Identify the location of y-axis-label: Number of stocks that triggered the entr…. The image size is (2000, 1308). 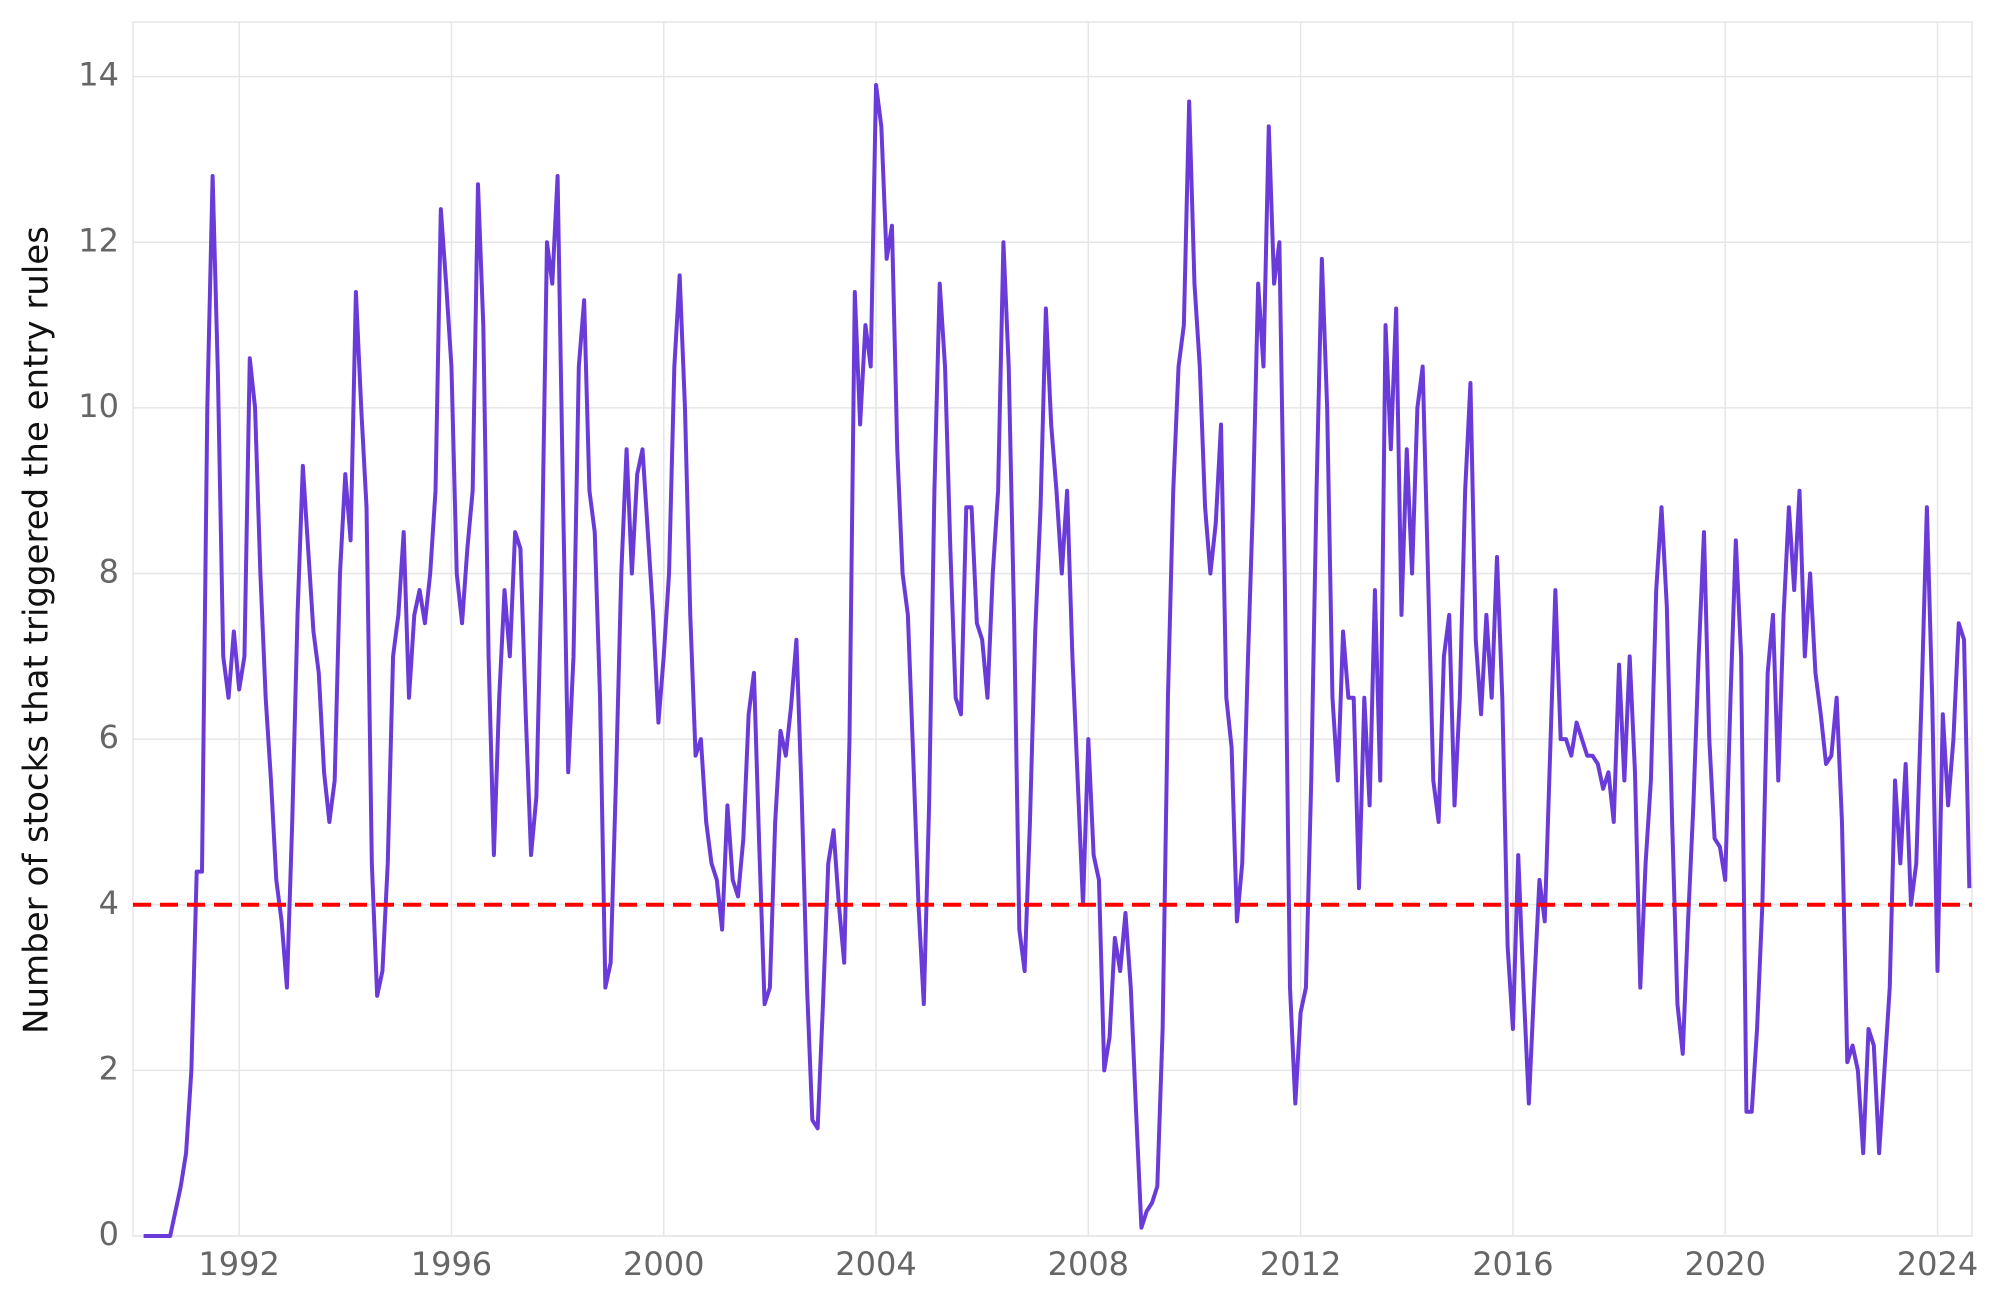
(37, 630).